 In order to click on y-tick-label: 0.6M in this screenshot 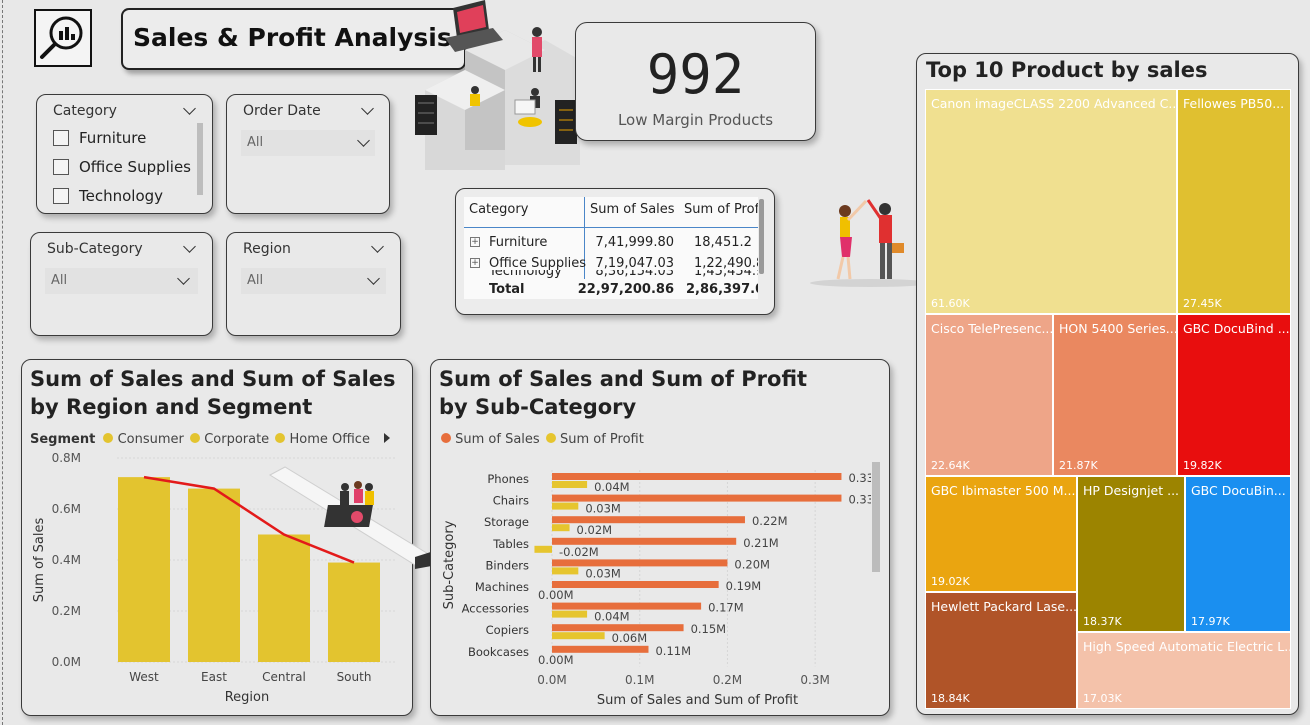, I will do `click(66, 509)`.